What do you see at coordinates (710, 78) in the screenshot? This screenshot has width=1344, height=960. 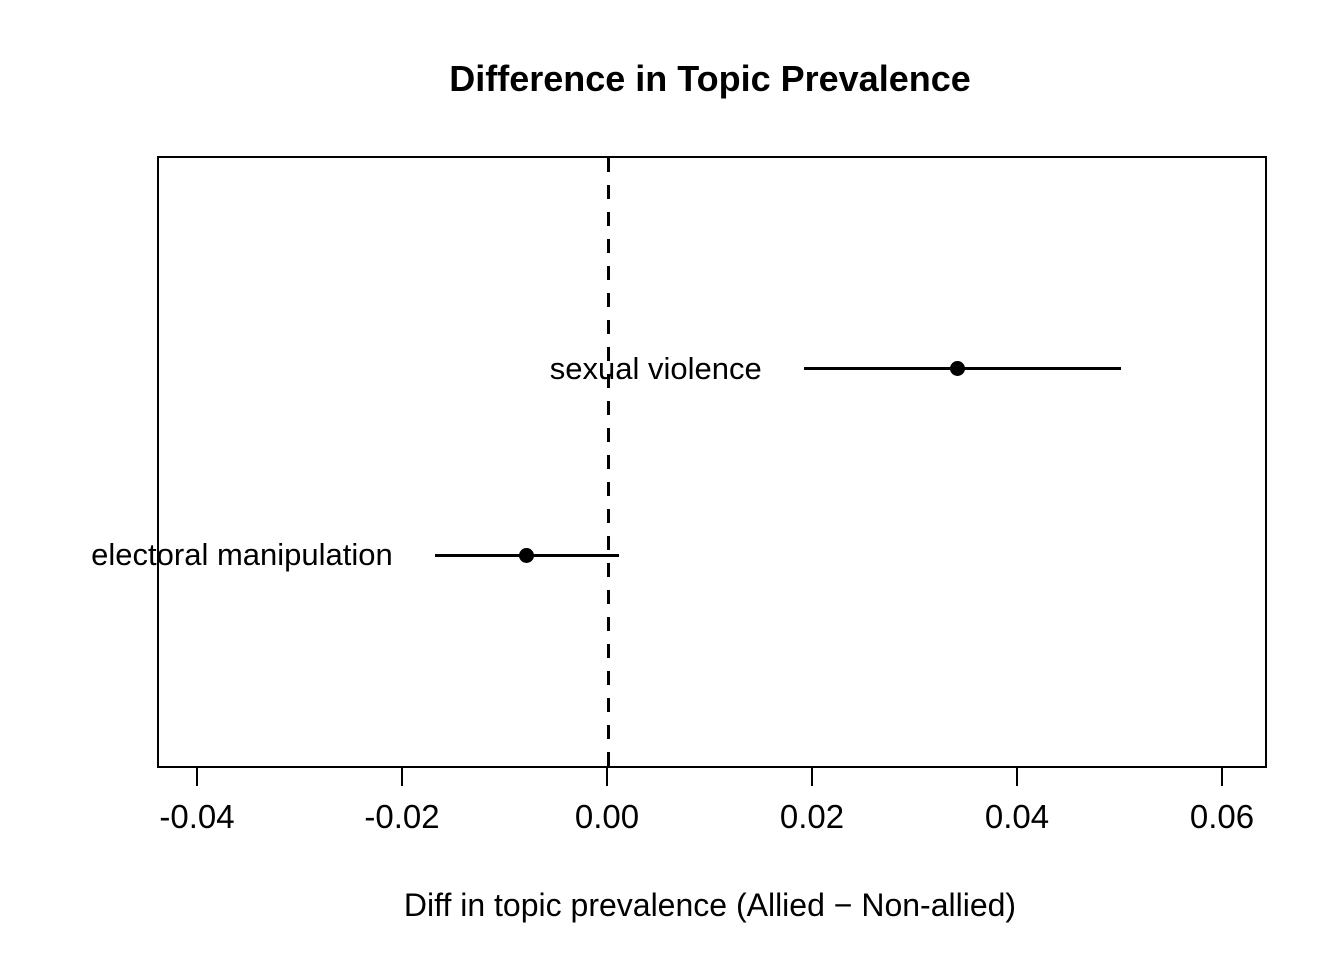 I see `chart-title: Difference in Topic Prevalence` at bounding box center [710, 78].